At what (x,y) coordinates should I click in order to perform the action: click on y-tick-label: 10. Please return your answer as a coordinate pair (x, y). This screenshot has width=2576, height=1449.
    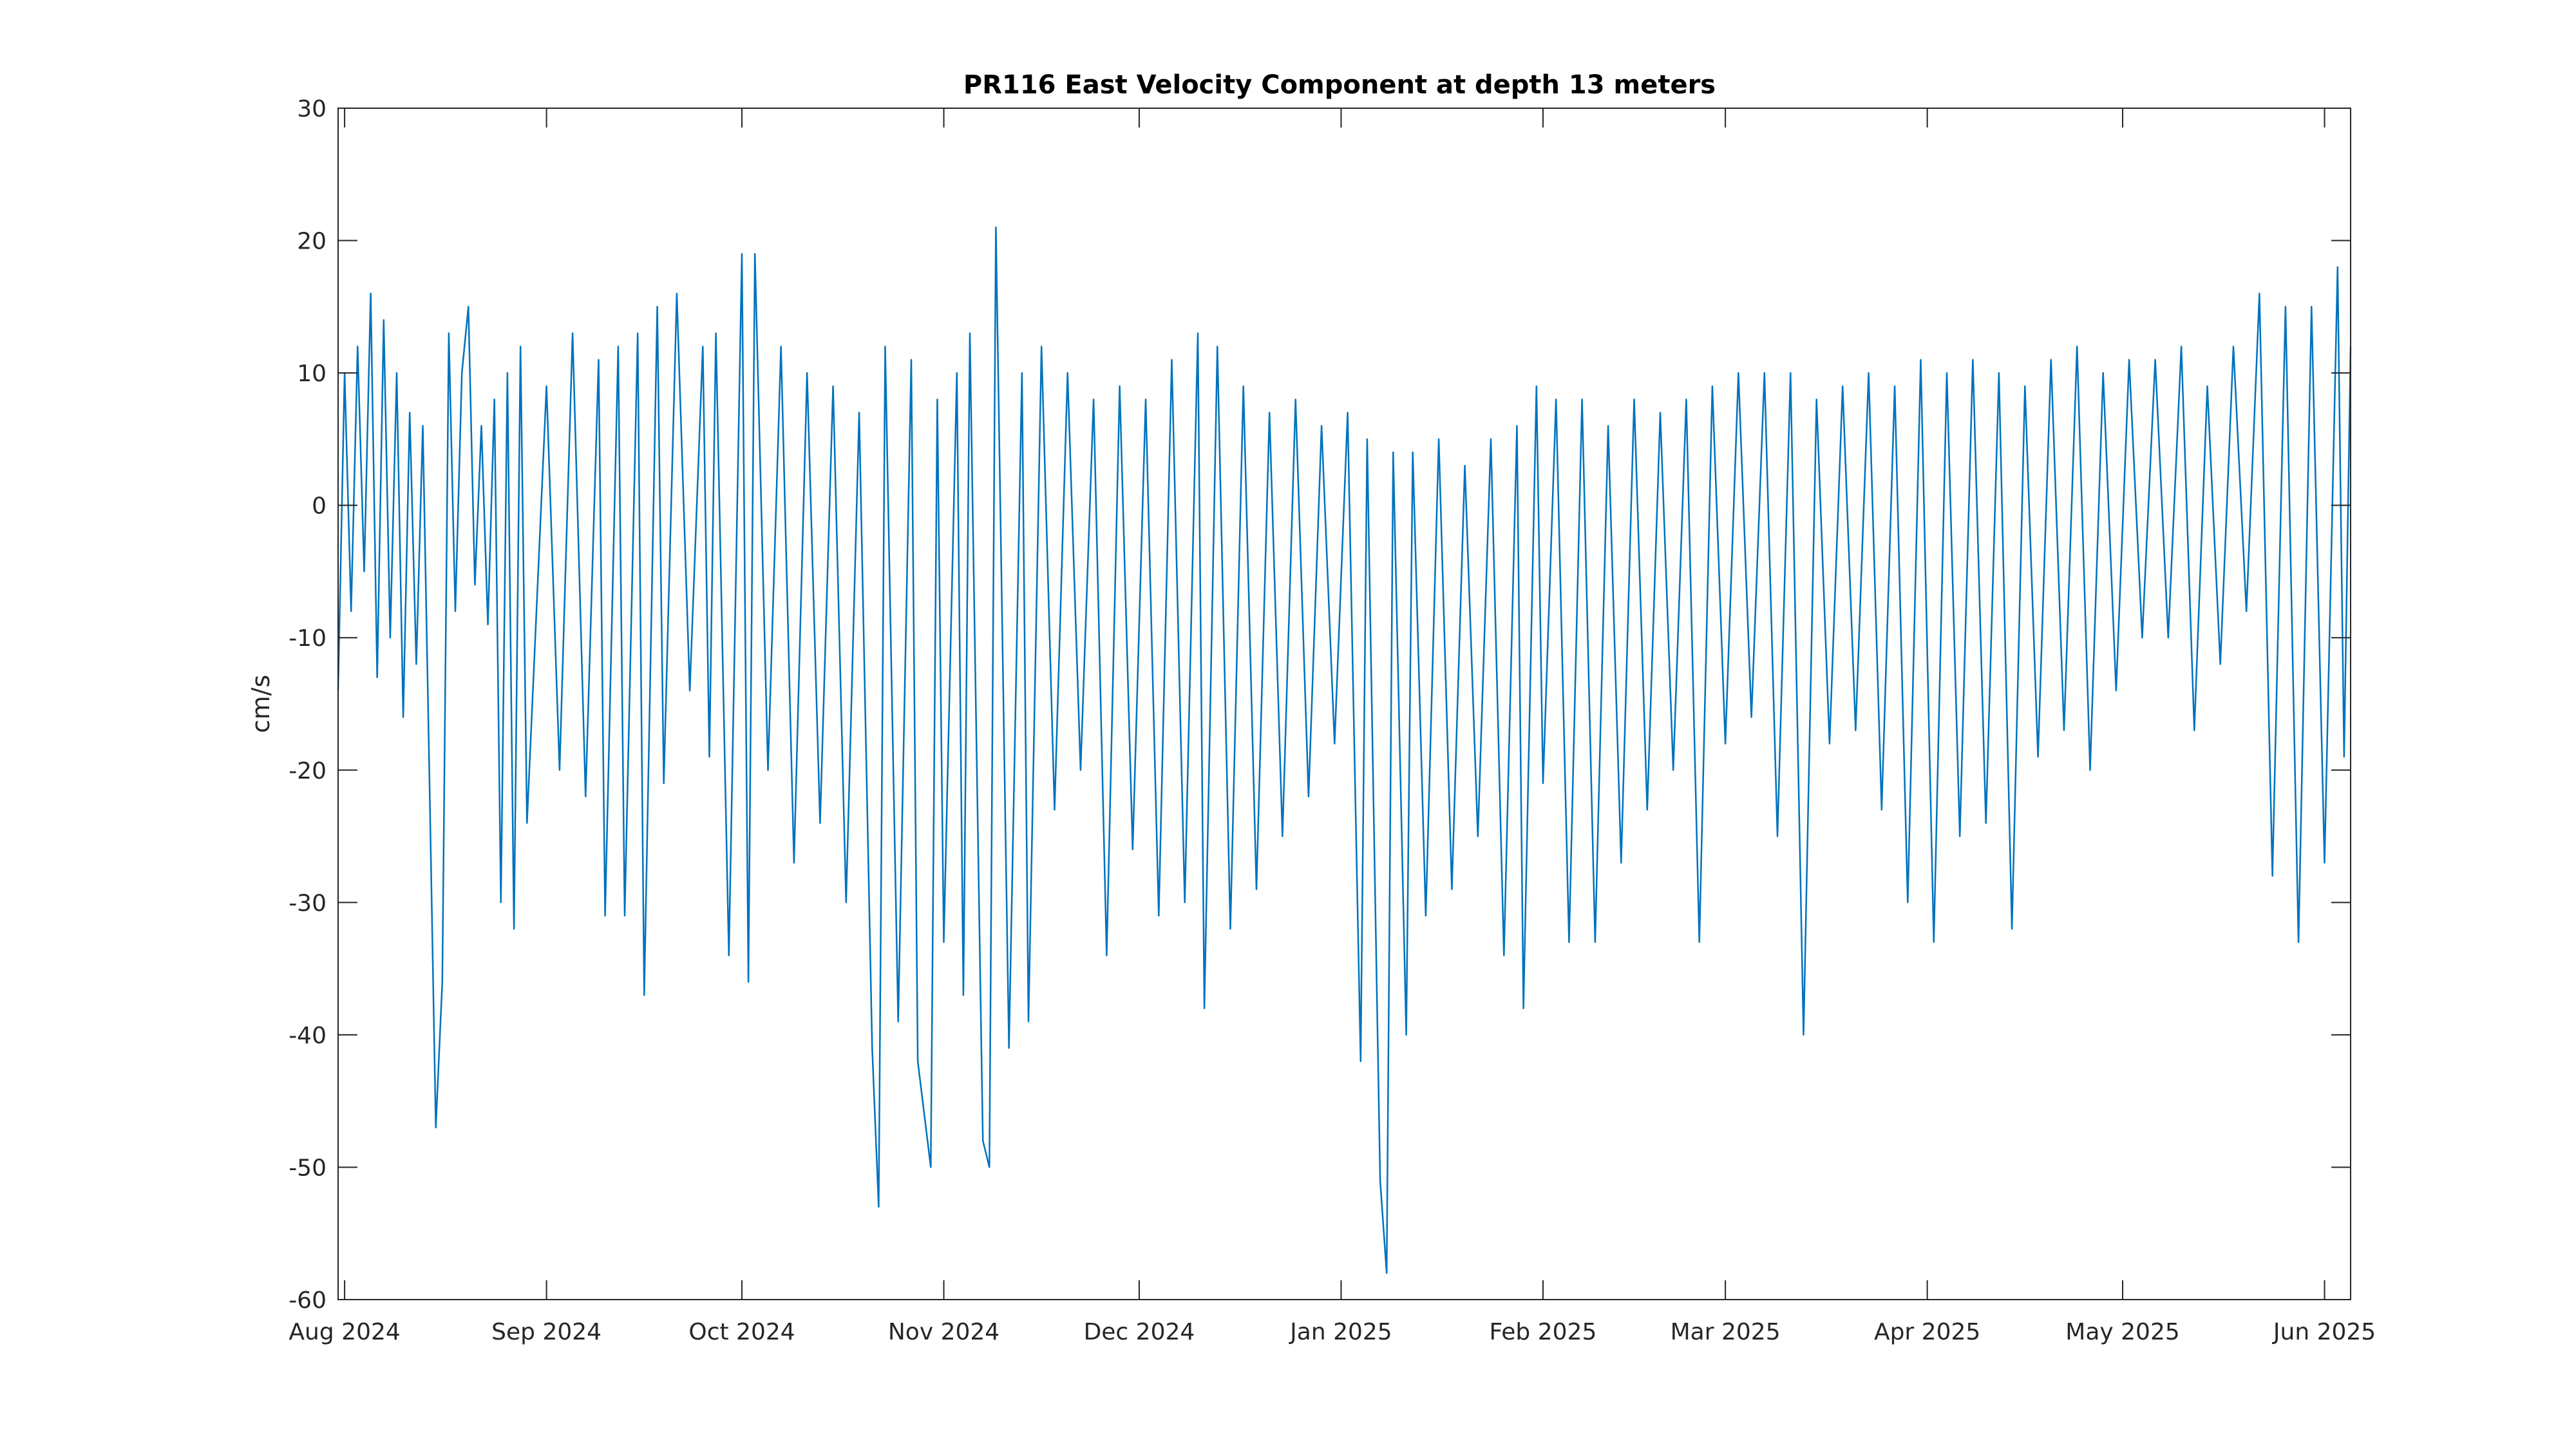
    Looking at the image, I should click on (312, 374).